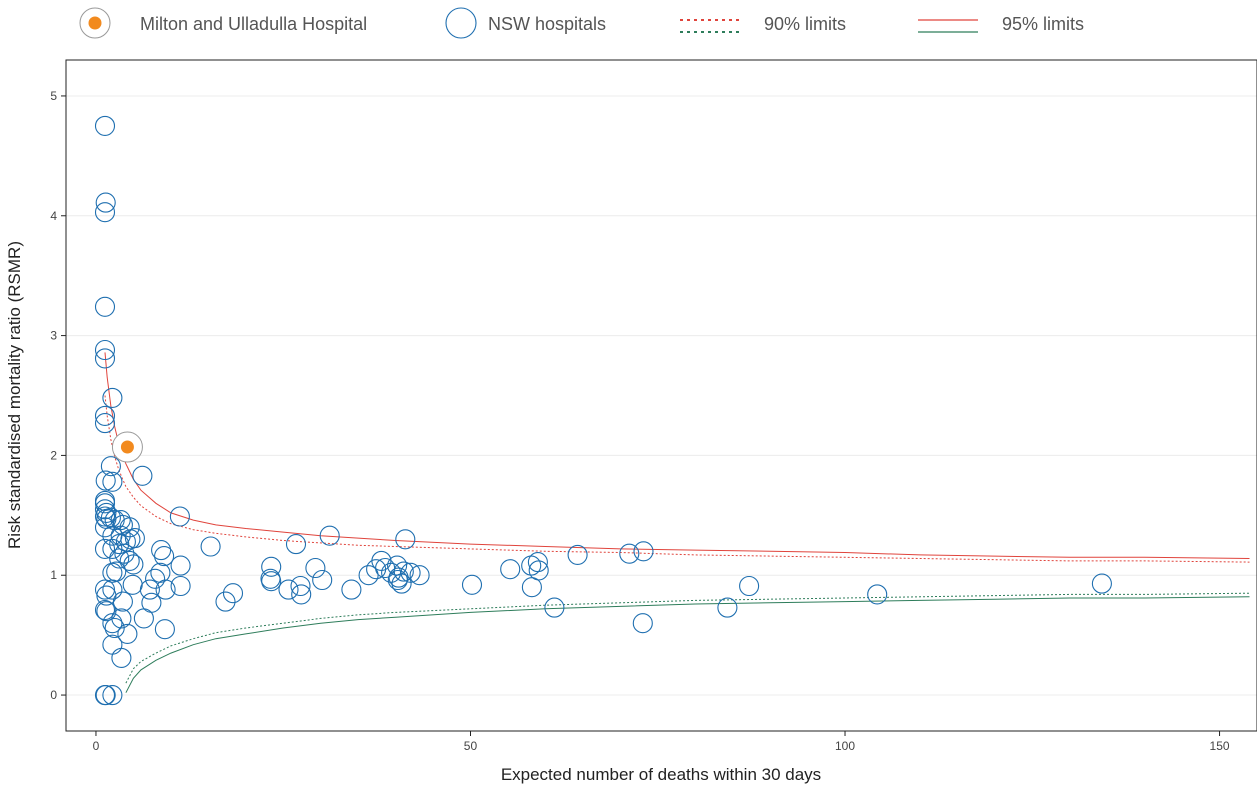 The width and height of the screenshot is (1257, 789). Describe the element at coordinates (53, 455) in the screenshot. I see `y-tick-label: 2` at that location.